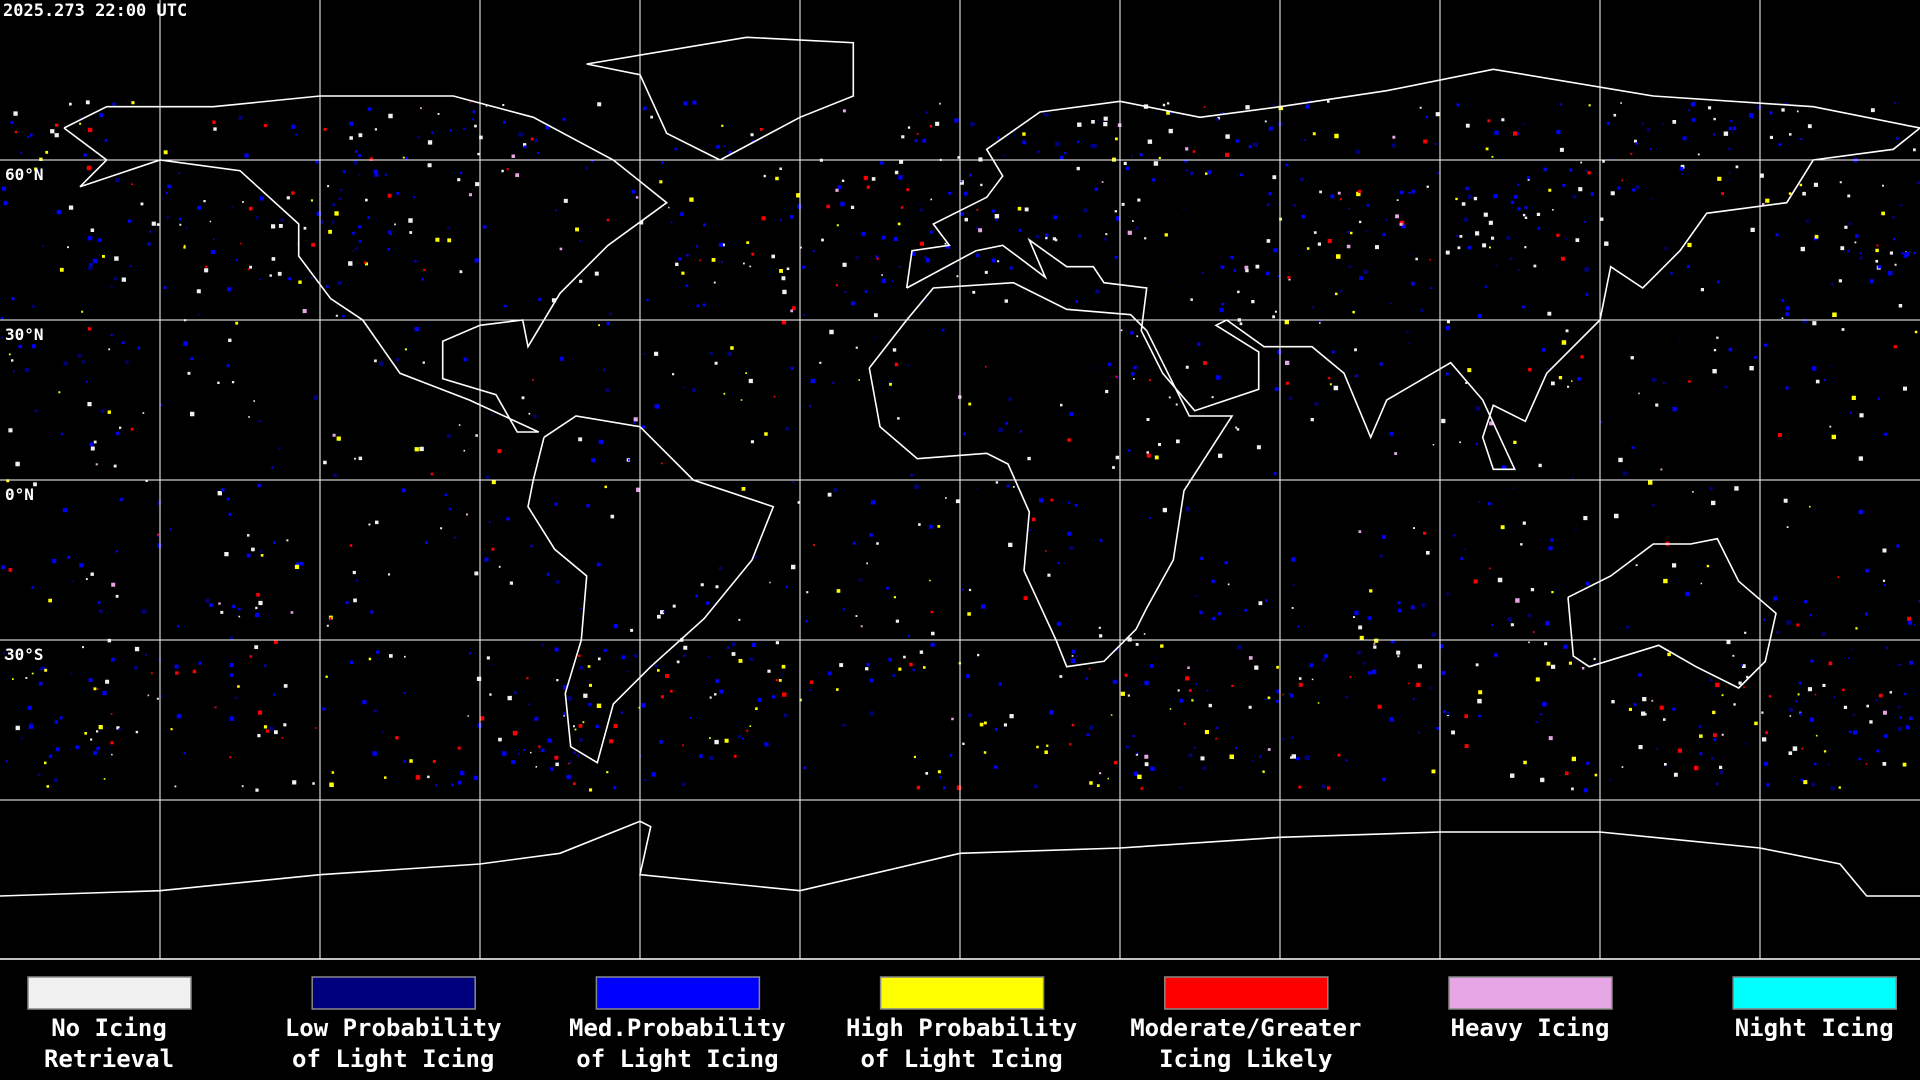 The image size is (1920, 1080). Describe the element at coordinates (1530, 1028) in the screenshot. I see `legend-label: Heavy Icing` at that location.